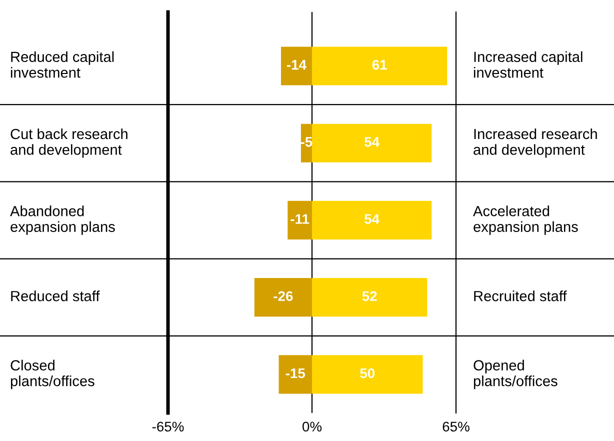  What do you see at coordinates (62, 64) in the screenshot?
I see `y-tick-label: Reduced capital investment` at bounding box center [62, 64].